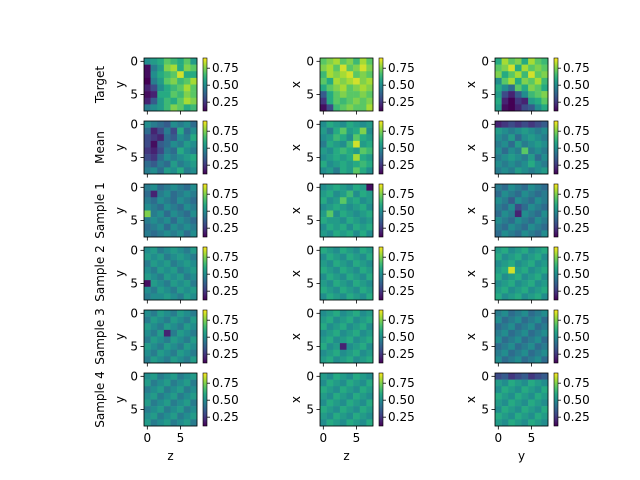  I want to click on y-axis-label: x, so click(296, 399).